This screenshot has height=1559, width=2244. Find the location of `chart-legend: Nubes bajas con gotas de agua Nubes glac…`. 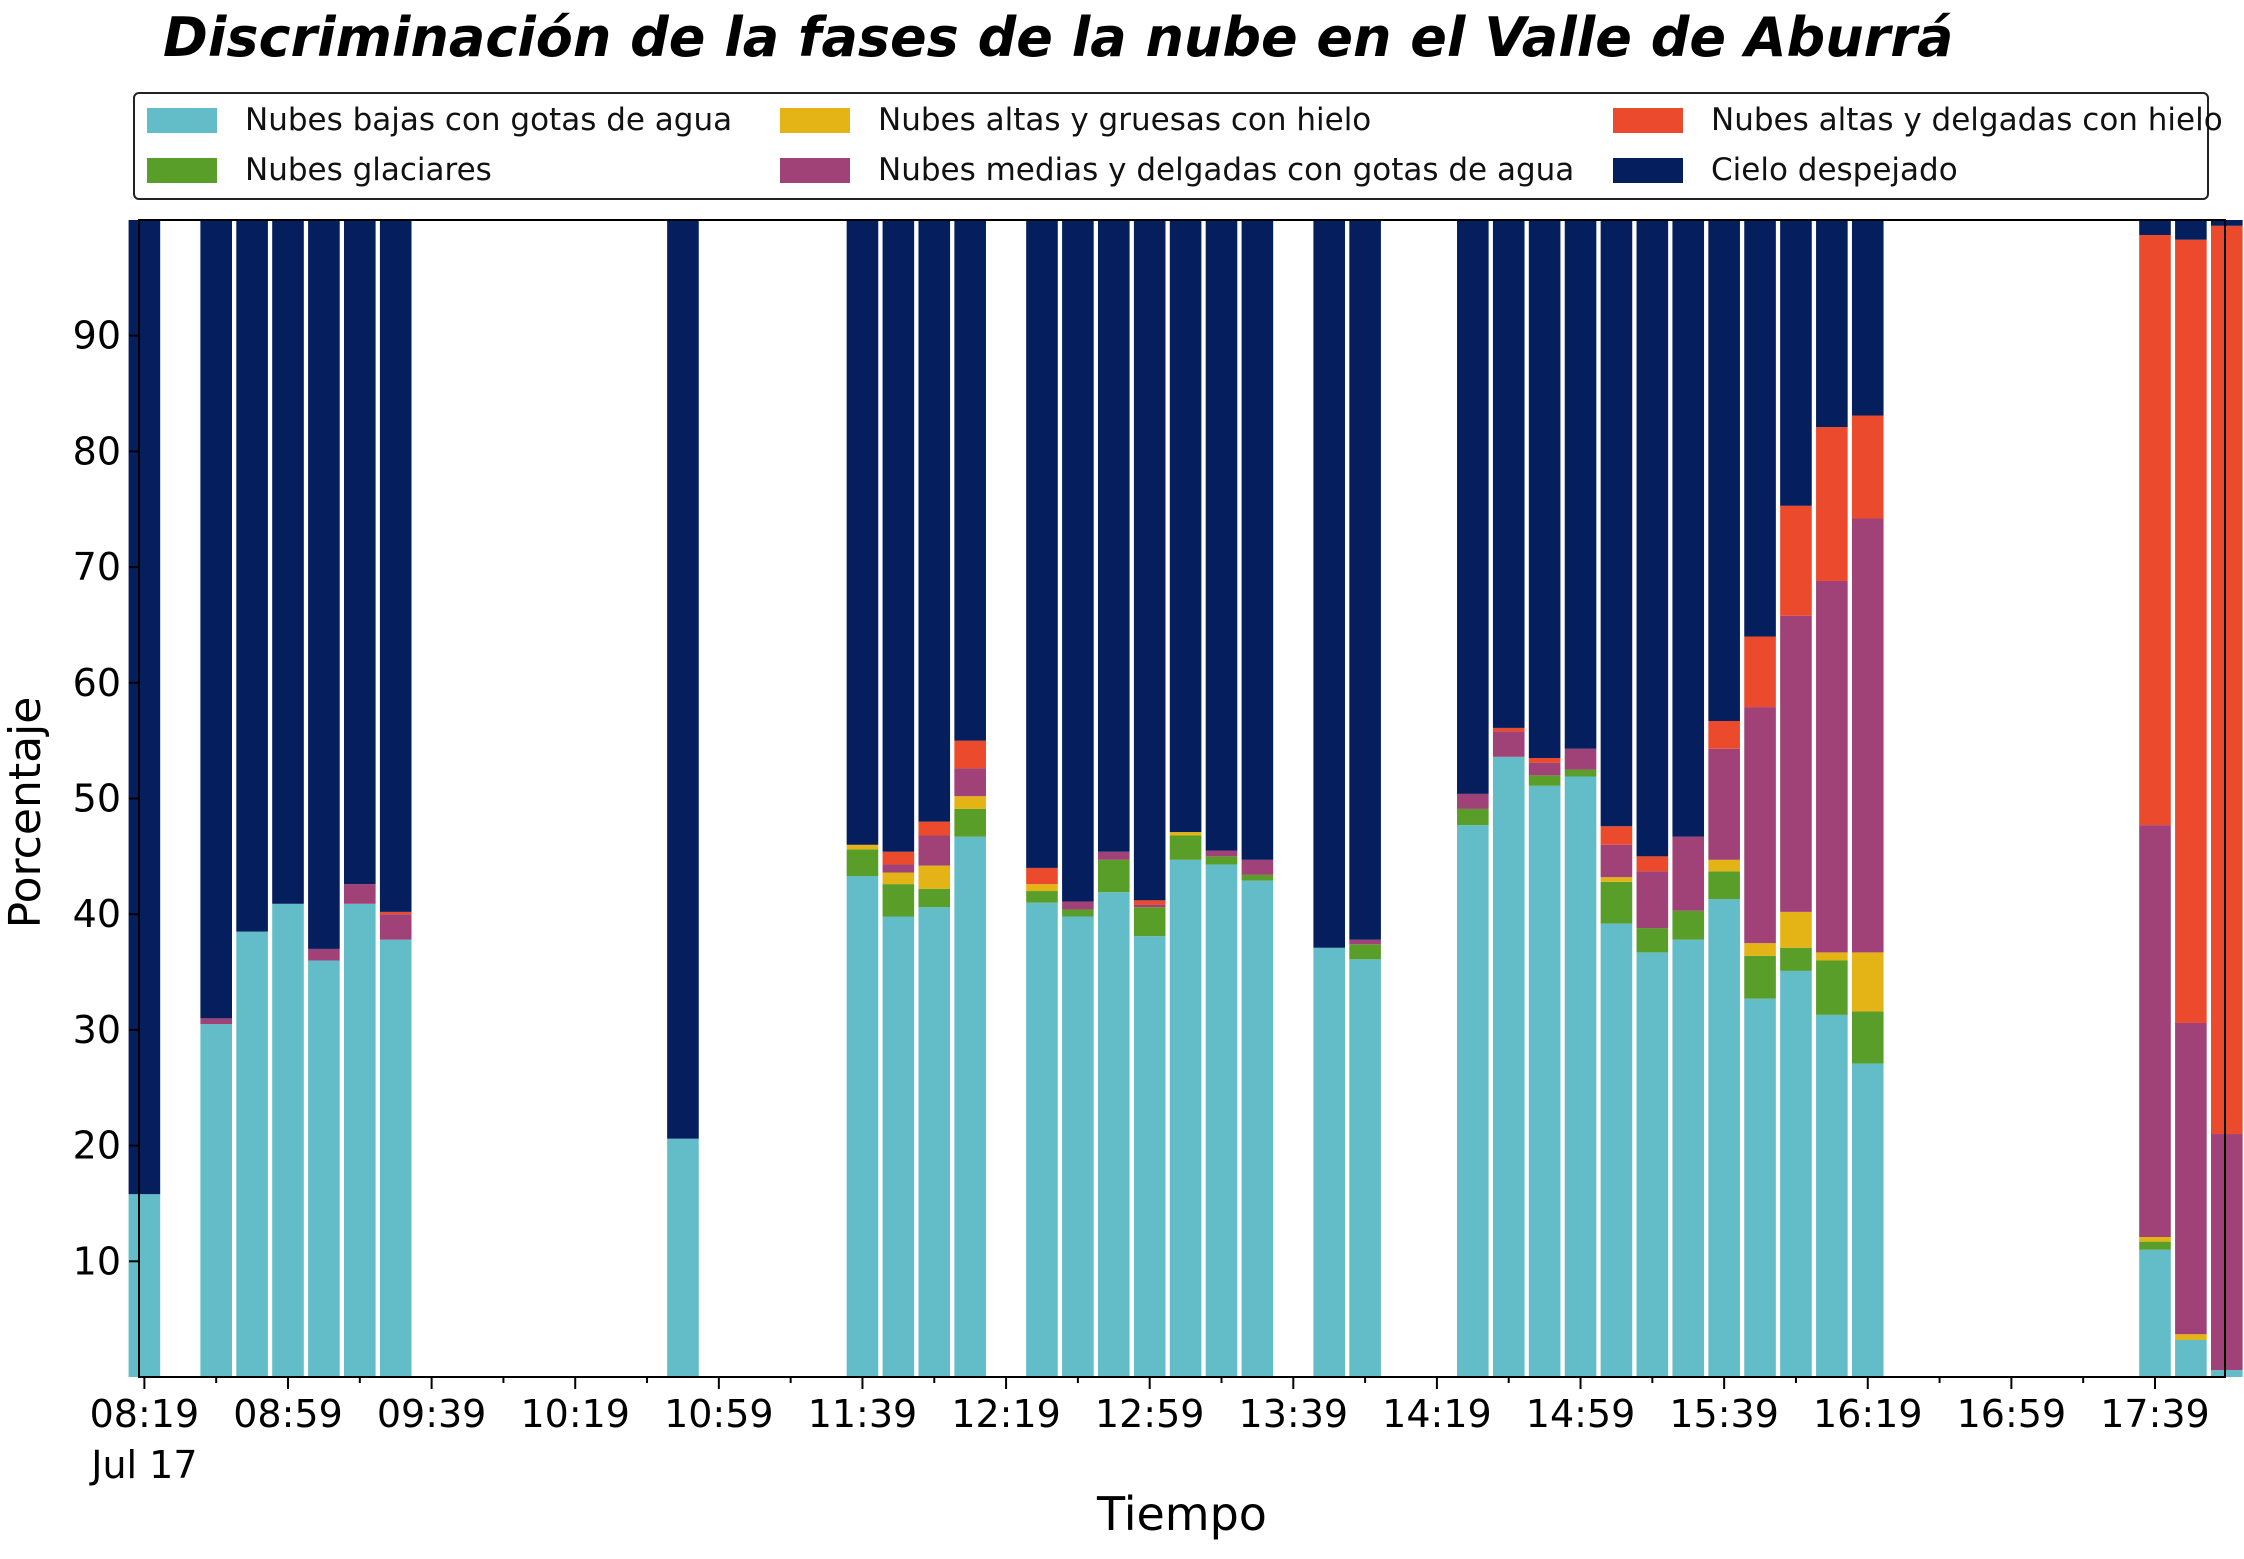

chart-legend: Nubes bajas con gotas de agua Nubes glac… is located at coordinates (1178, 146).